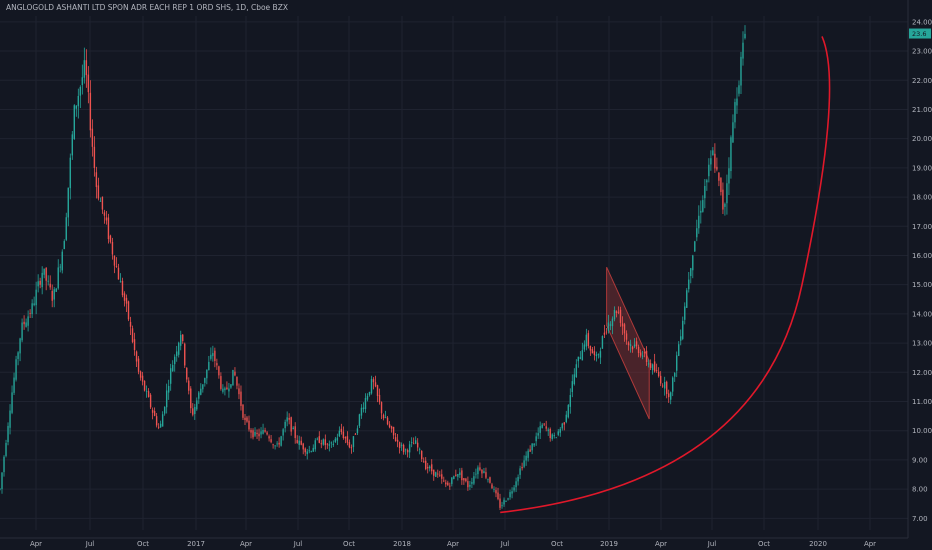 The image size is (932, 550). What do you see at coordinates (196, 544) in the screenshot?
I see `x-tick-label: 2017` at bounding box center [196, 544].